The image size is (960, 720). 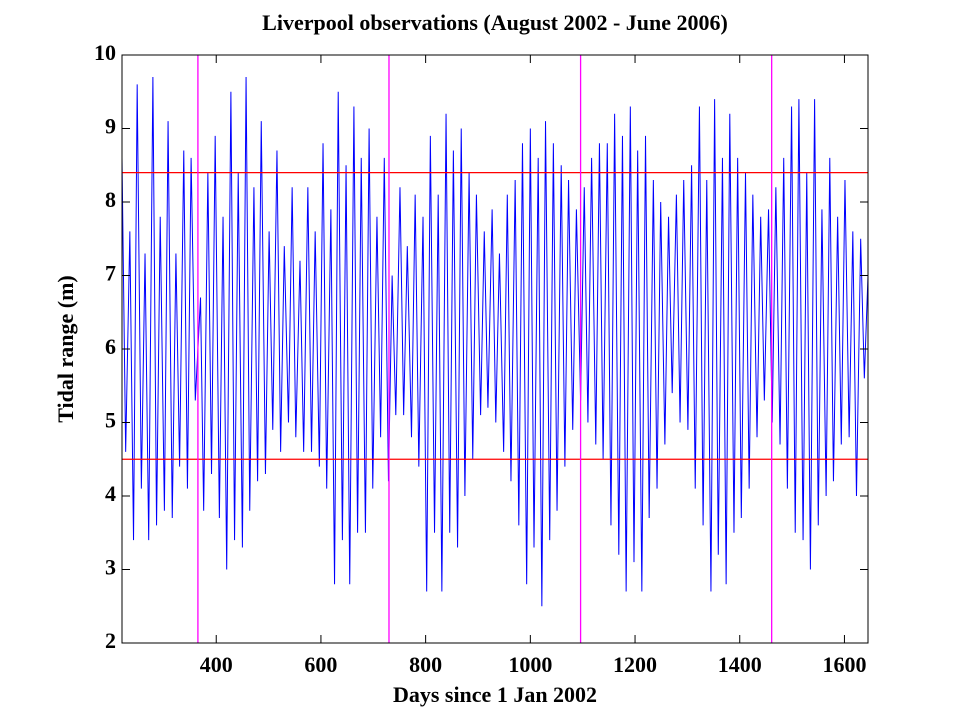 I want to click on x-tick-label: 1600, so click(x=844, y=664).